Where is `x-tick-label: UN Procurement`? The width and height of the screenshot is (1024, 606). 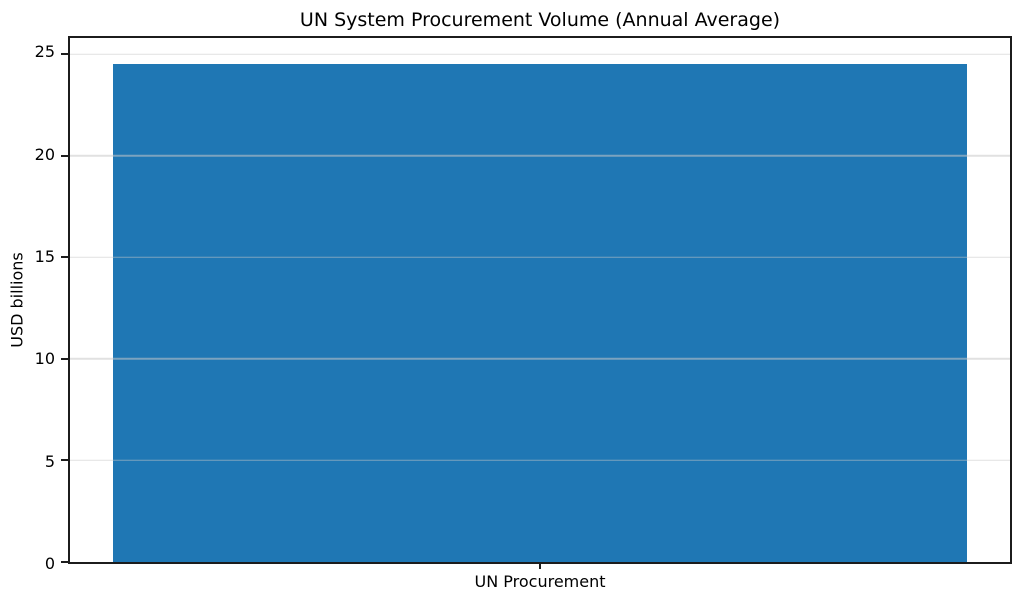
x-tick-label: UN Procurement is located at coordinates (540, 581).